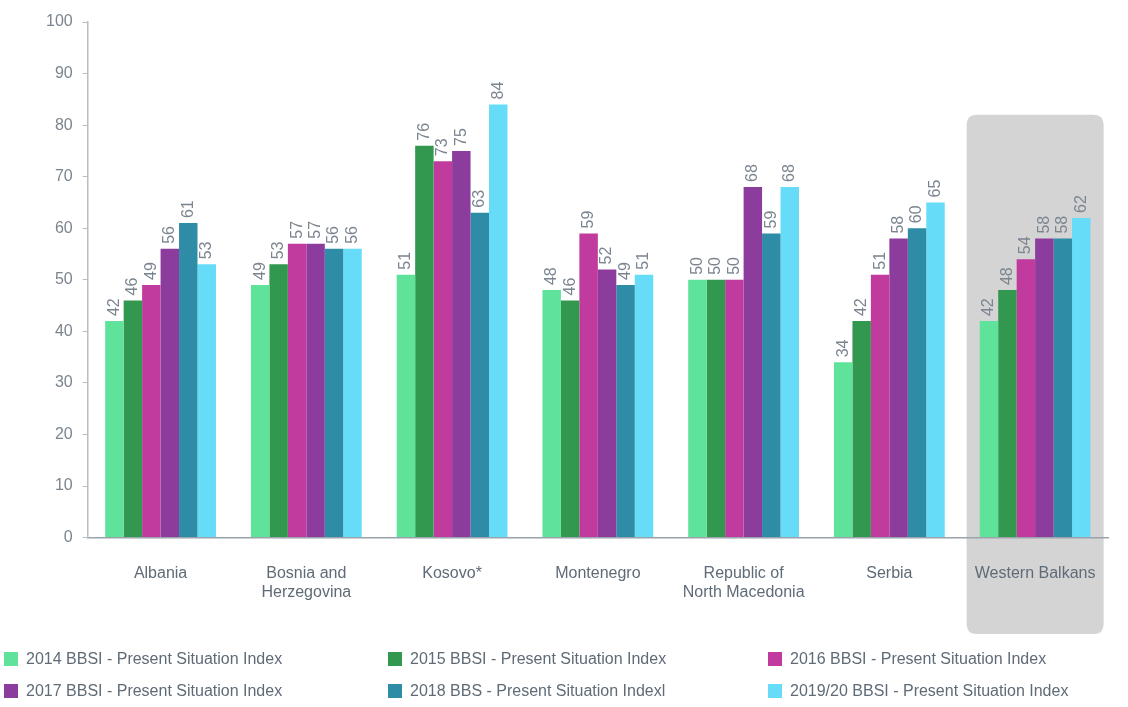 Image resolution: width=1128 pixels, height=707 pixels. Describe the element at coordinates (842, 348) in the screenshot. I see `data-label: 34` at that location.